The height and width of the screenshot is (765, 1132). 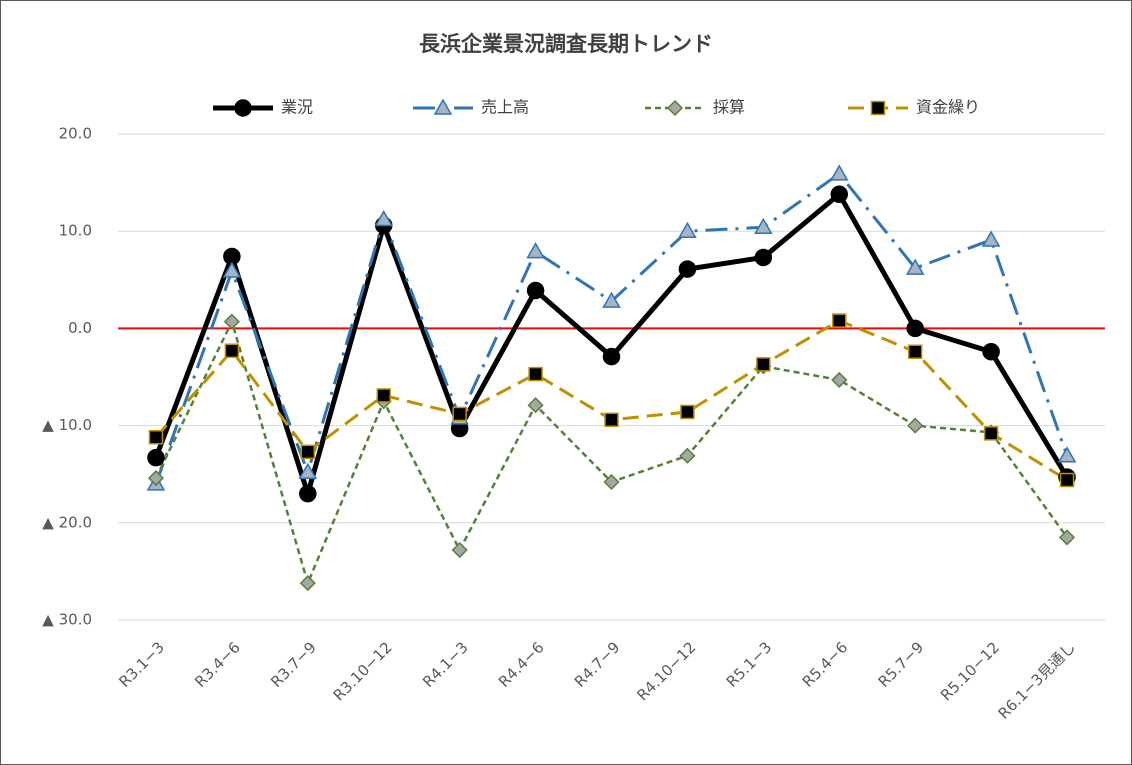 I want to click on y-tick-label: ▲ 10.0, so click(x=67, y=425).